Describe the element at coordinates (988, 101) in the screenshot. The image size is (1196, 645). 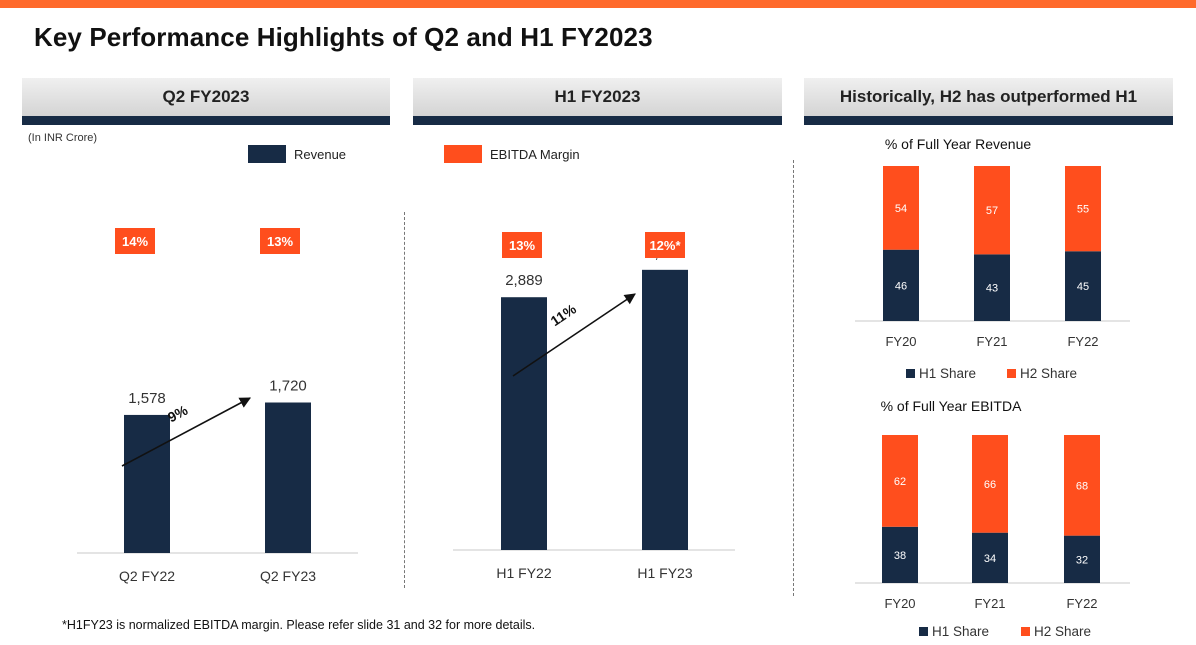
I see `panel-header-history: Historically, H2 has outperformed H1` at that location.